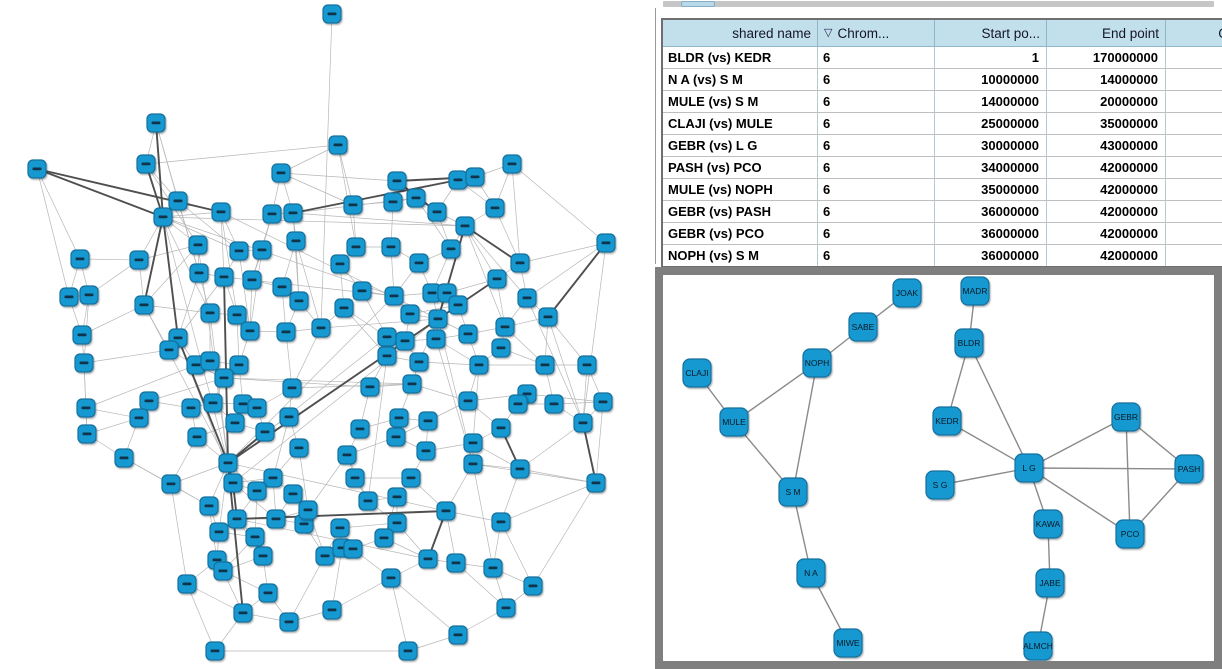 The width and height of the screenshot is (1222, 669). Describe the element at coordinates (1048, 524) in the screenshot. I see `node-kawa: KAWA` at that location.